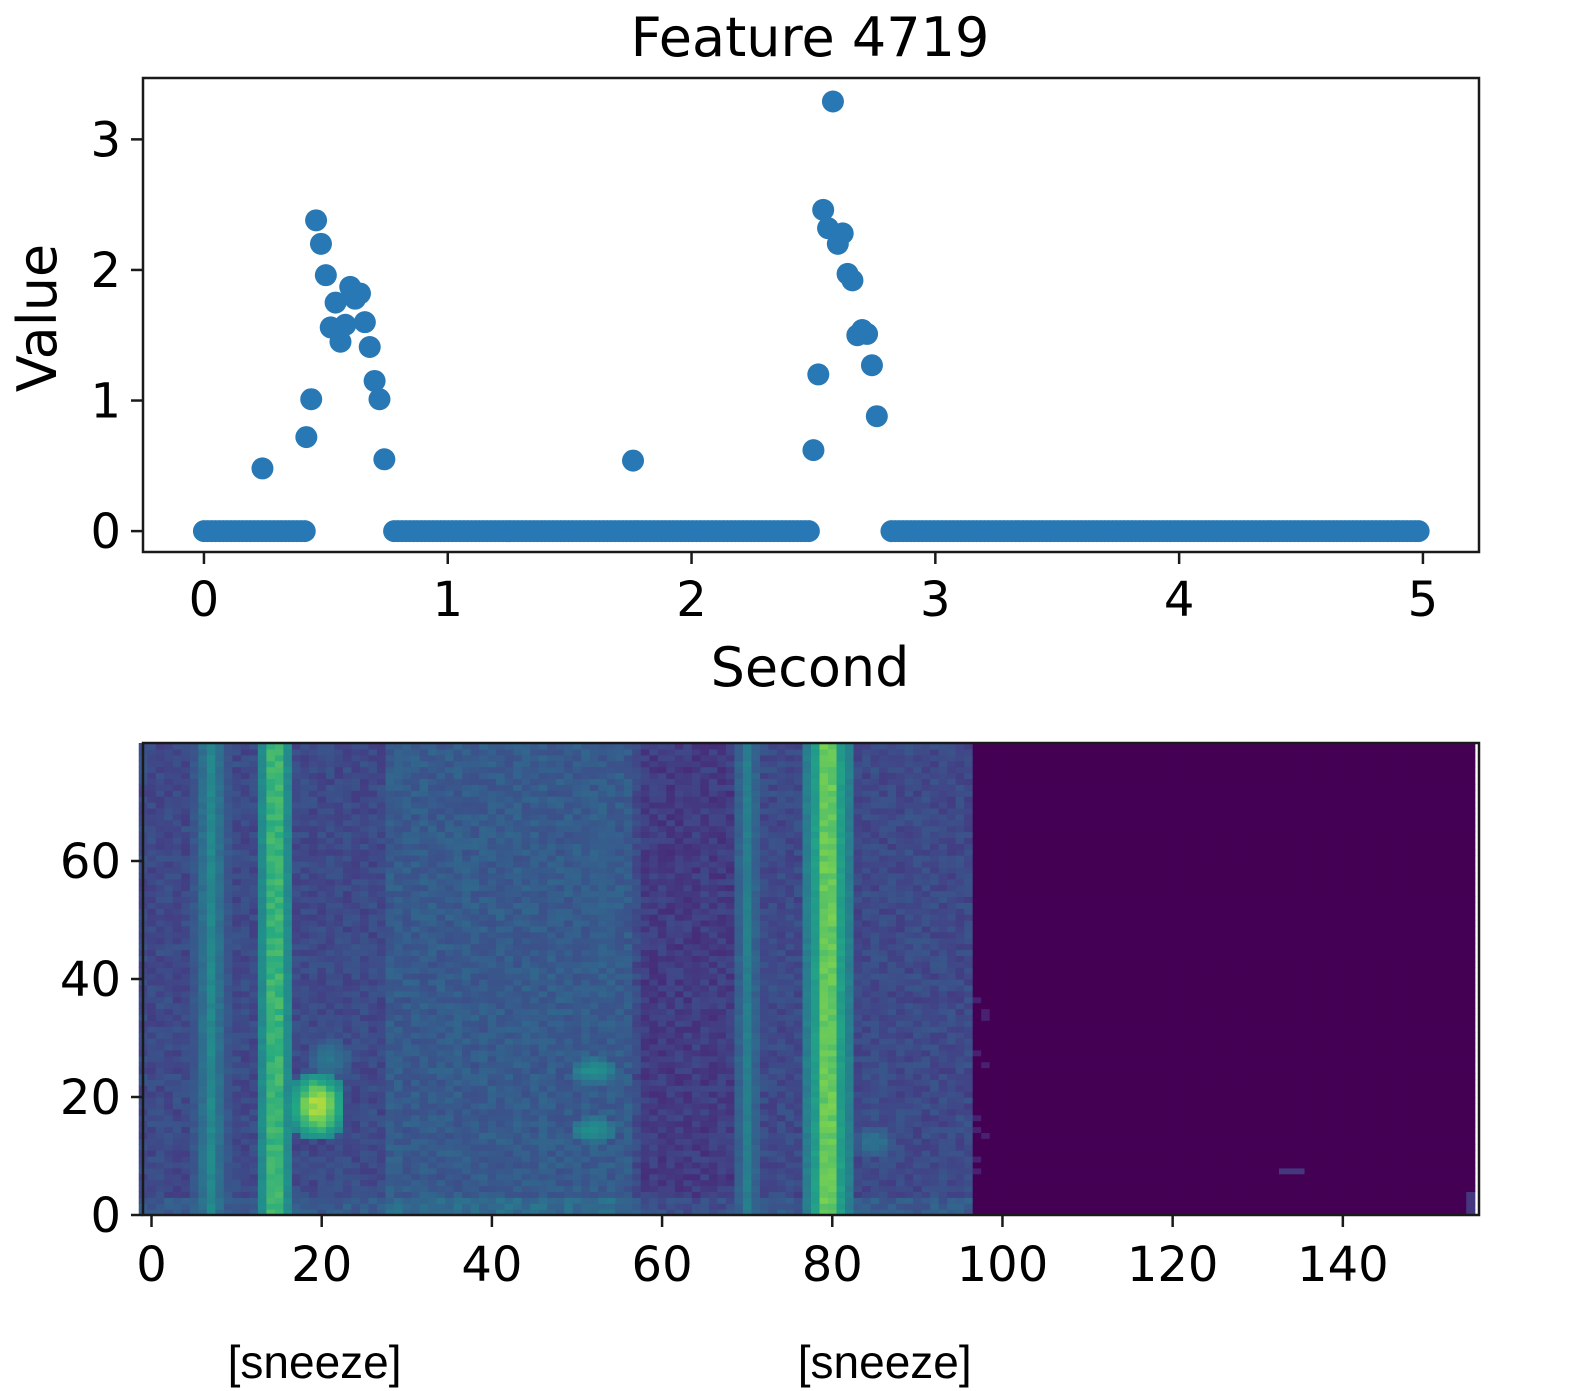 This screenshot has height=1391, width=1590. I want to click on y-axis-label: Value, so click(37, 318).